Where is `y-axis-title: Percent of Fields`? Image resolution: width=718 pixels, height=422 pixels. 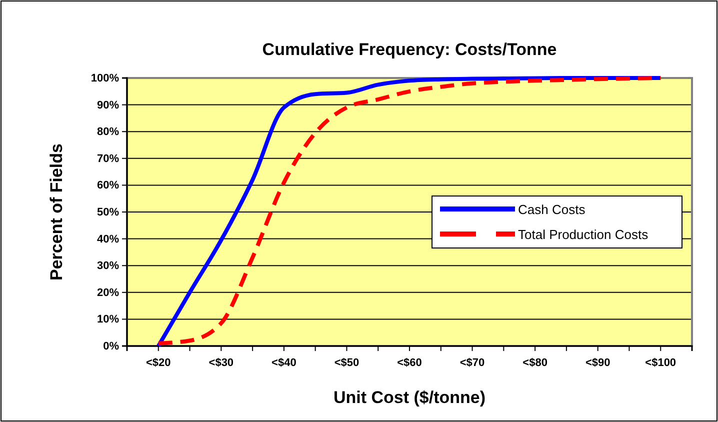 y-axis-title: Percent of Fields is located at coordinates (56, 212).